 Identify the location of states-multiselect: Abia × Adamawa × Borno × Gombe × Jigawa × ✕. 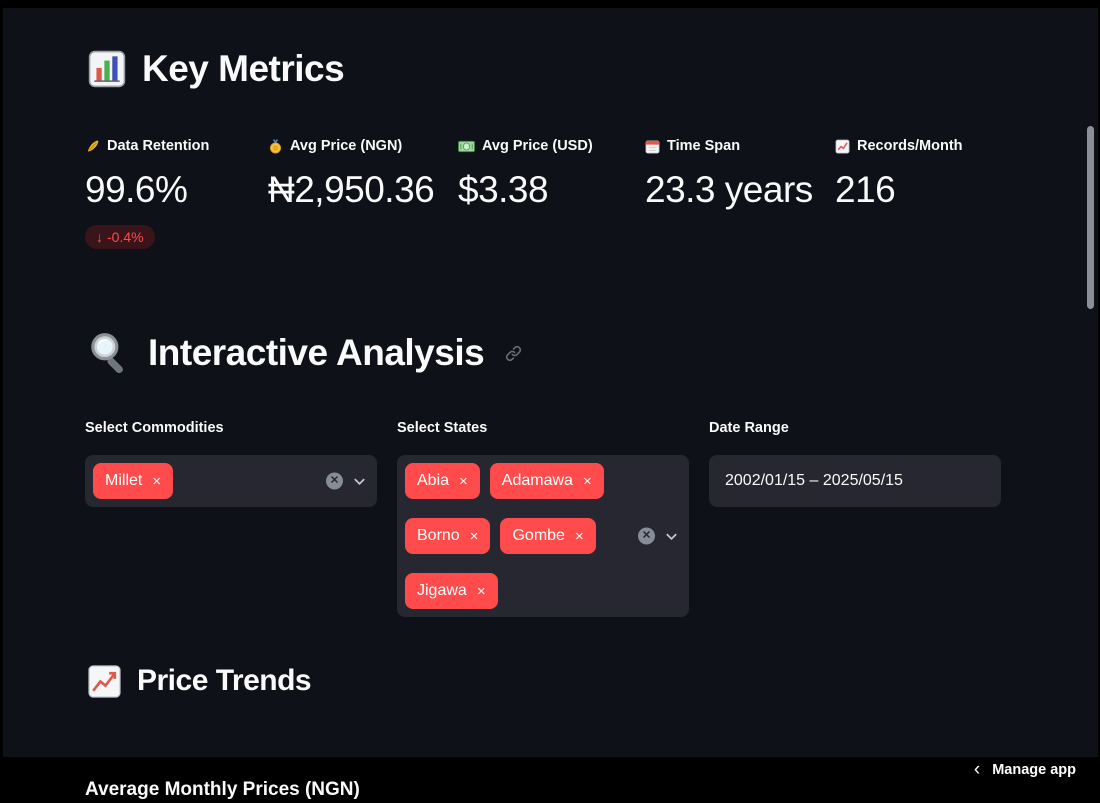
(543, 536).